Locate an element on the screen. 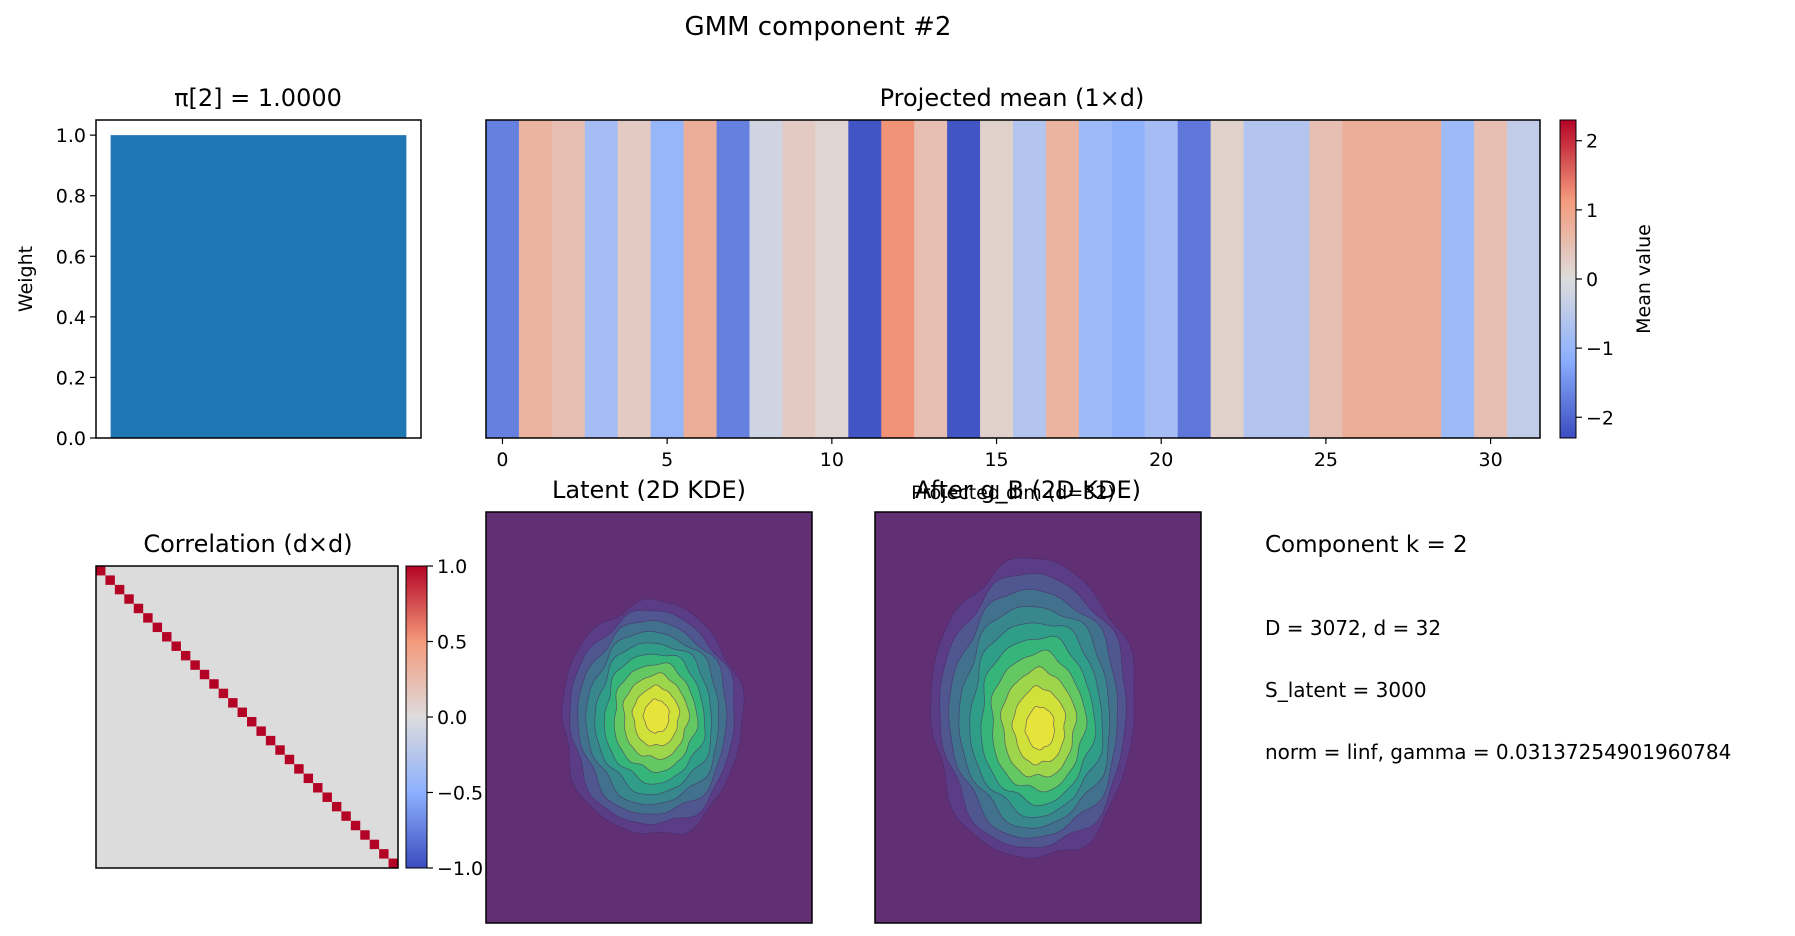 This screenshot has height=936, width=1795. mean-colorbar is located at coordinates (1568, 279).